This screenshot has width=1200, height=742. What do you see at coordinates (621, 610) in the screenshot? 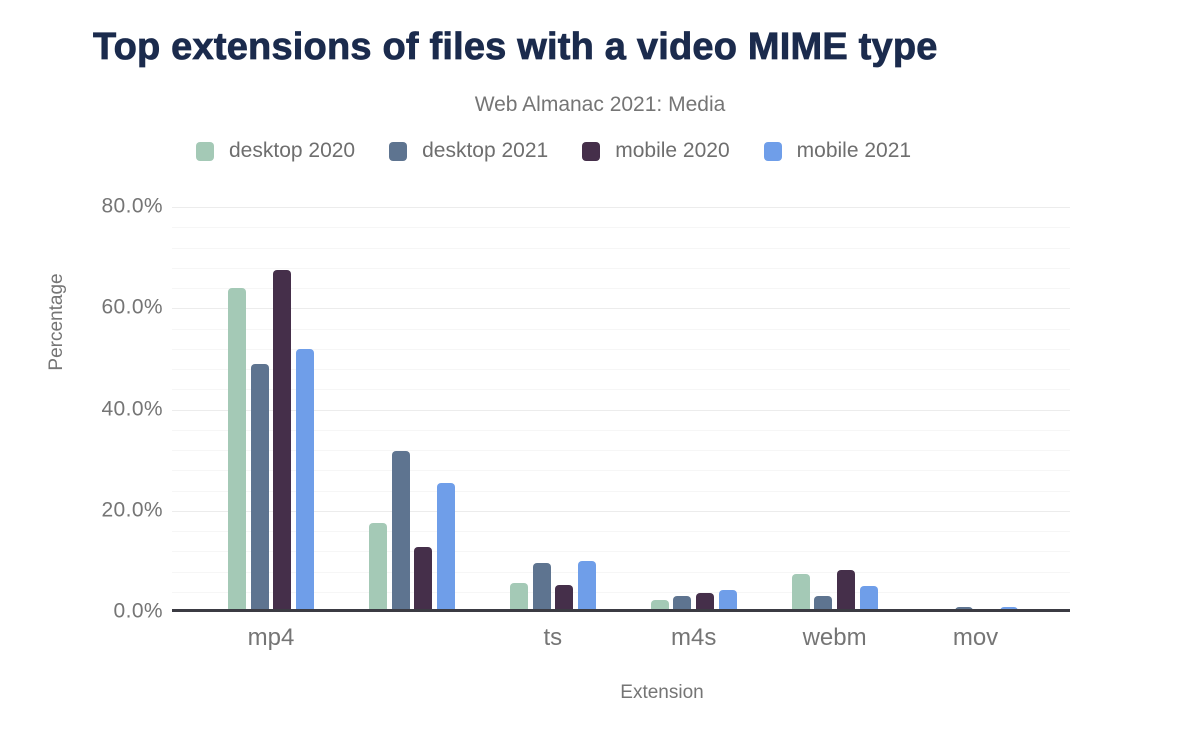
I see `x-axis-line` at bounding box center [621, 610].